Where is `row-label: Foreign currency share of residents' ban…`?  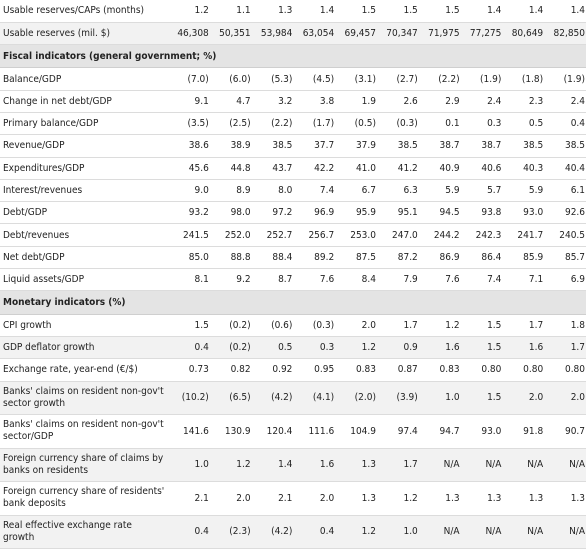 row-label: Foreign currency share of residents' ban… is located at coordinates (84, 498).